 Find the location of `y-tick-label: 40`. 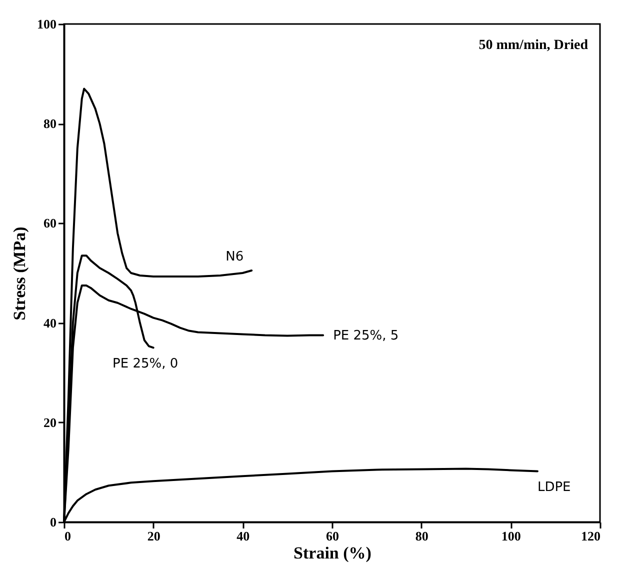

y-tick-label: 40 is located at coordinates (50, 322).